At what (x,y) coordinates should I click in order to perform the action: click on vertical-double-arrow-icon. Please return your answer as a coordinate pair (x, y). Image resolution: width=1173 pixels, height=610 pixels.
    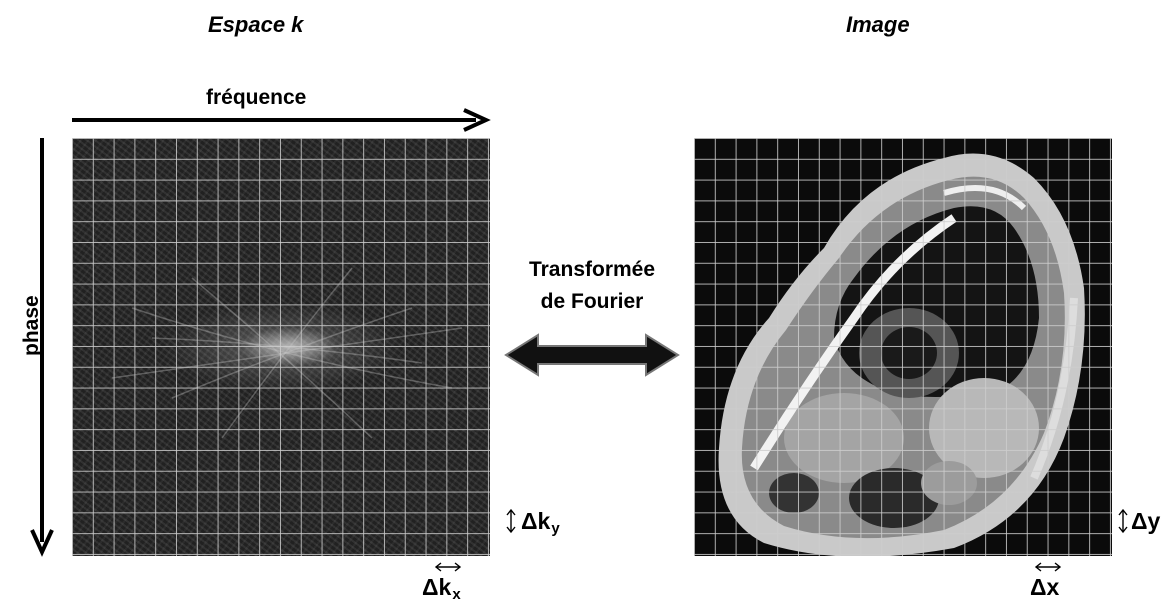
    Looking at the image, I should click on (511, 521).